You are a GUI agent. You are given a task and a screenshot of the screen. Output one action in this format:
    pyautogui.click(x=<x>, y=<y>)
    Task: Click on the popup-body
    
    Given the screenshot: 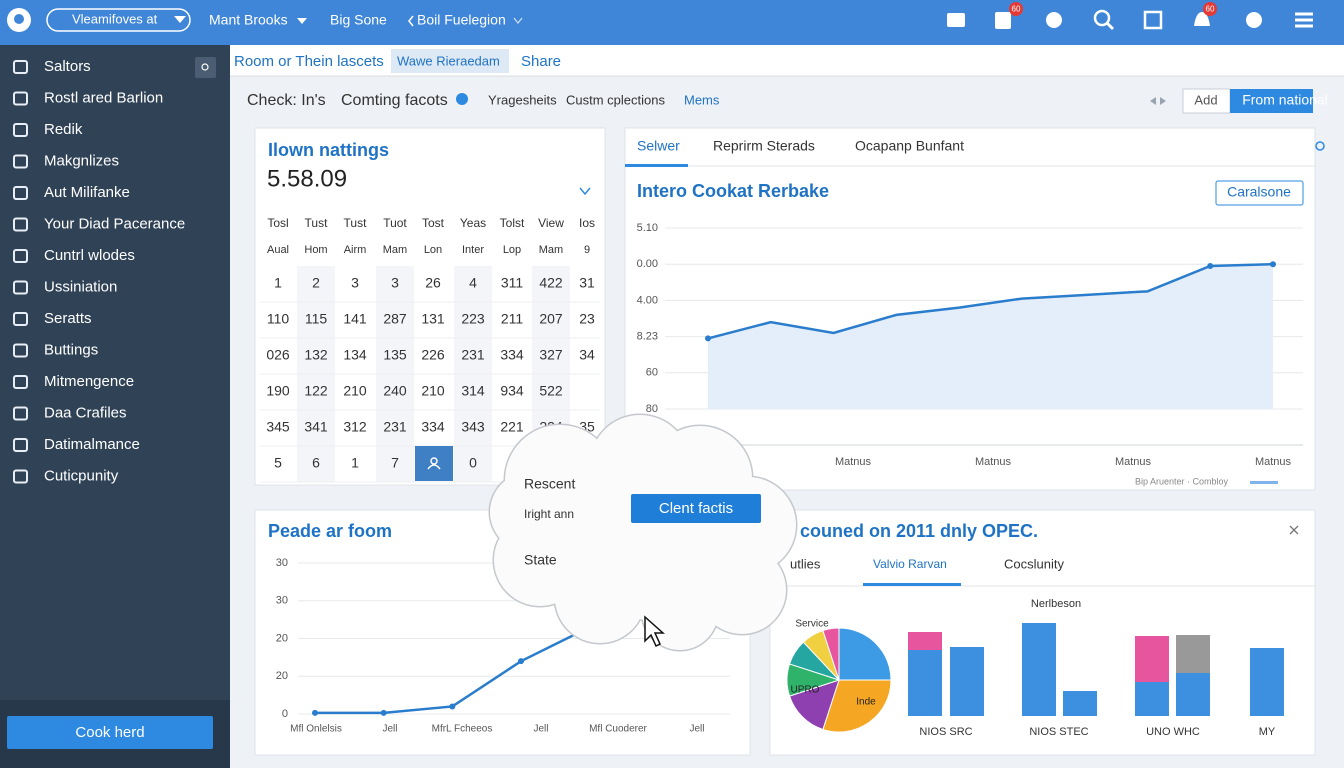 What is the action you would take?
    pyautogui.click(x=650, y=540)
    